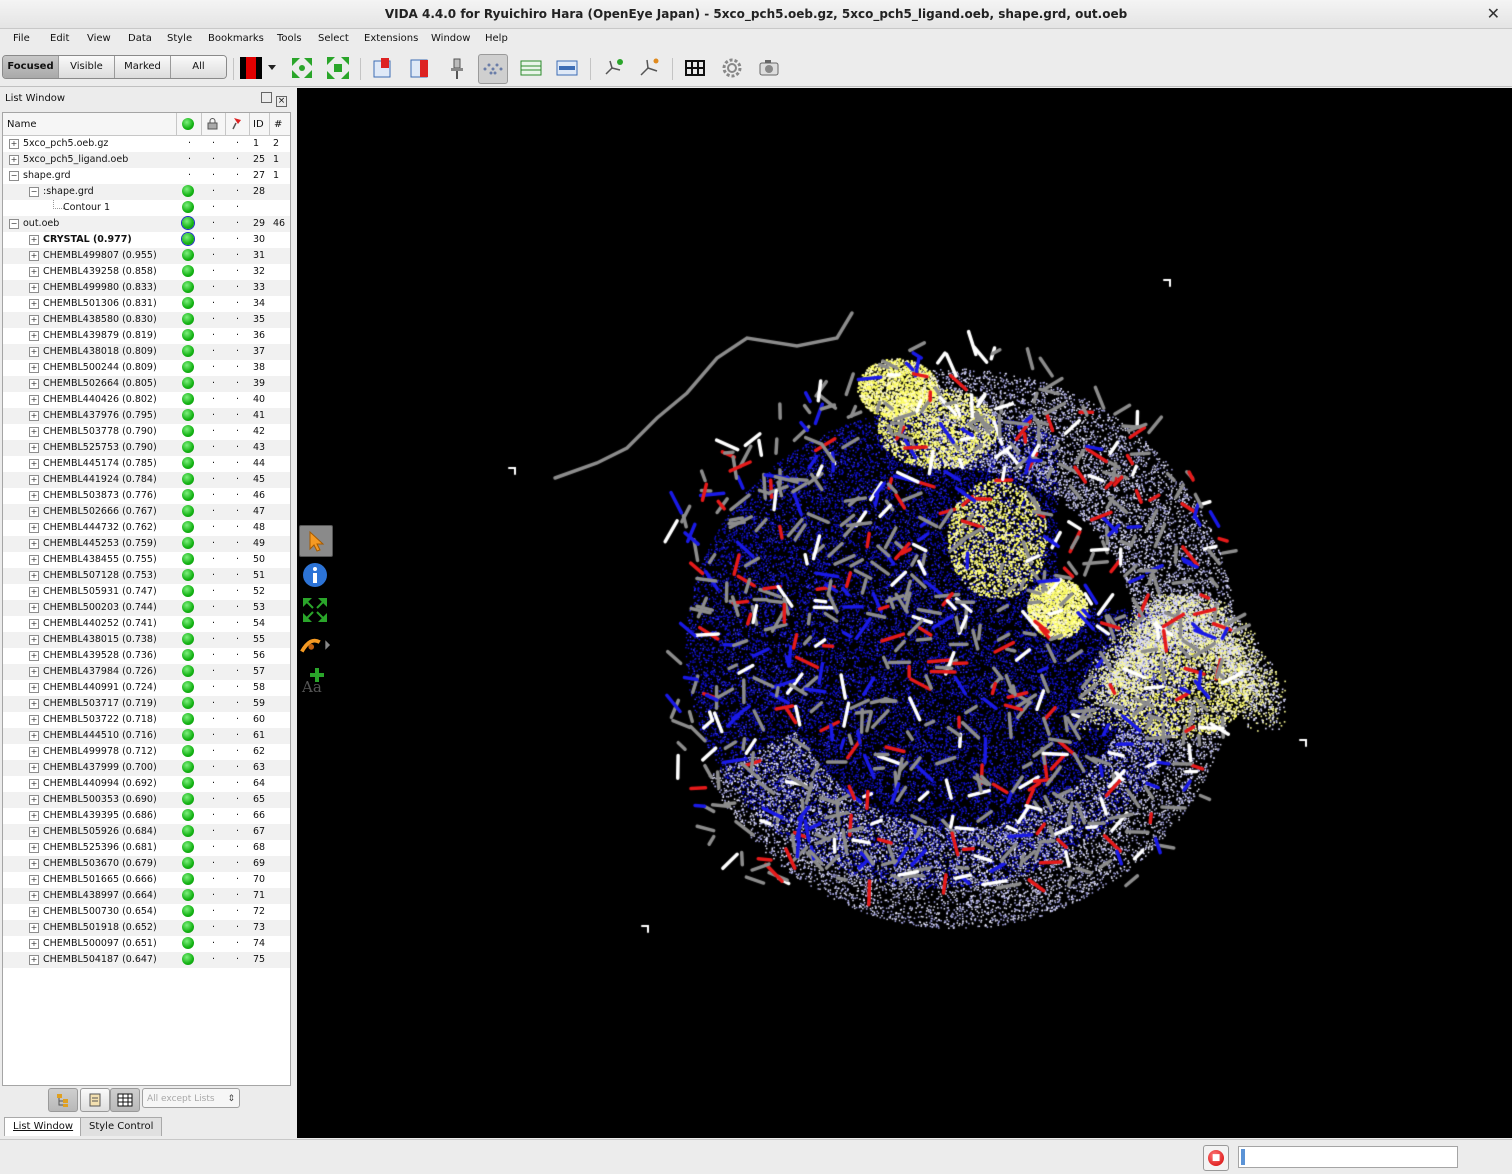  What do you see at coordinates (146, 496) in the screenshot?
I see `table-row: + CHEMBL503873 (0.776) · · 46` at bounding box center [146, 496].